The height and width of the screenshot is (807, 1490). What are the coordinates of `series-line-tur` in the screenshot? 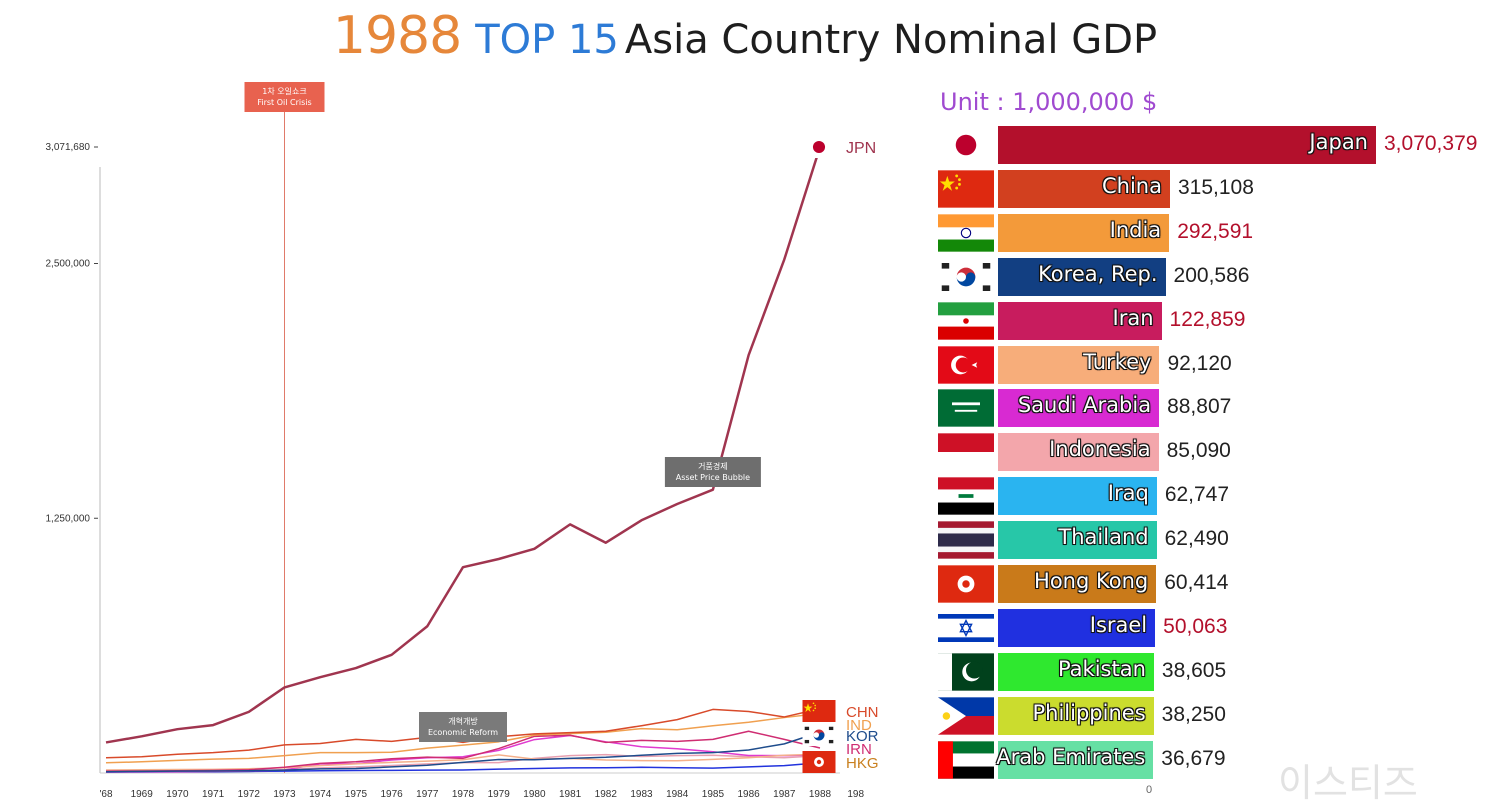 It's located at (463, 762).